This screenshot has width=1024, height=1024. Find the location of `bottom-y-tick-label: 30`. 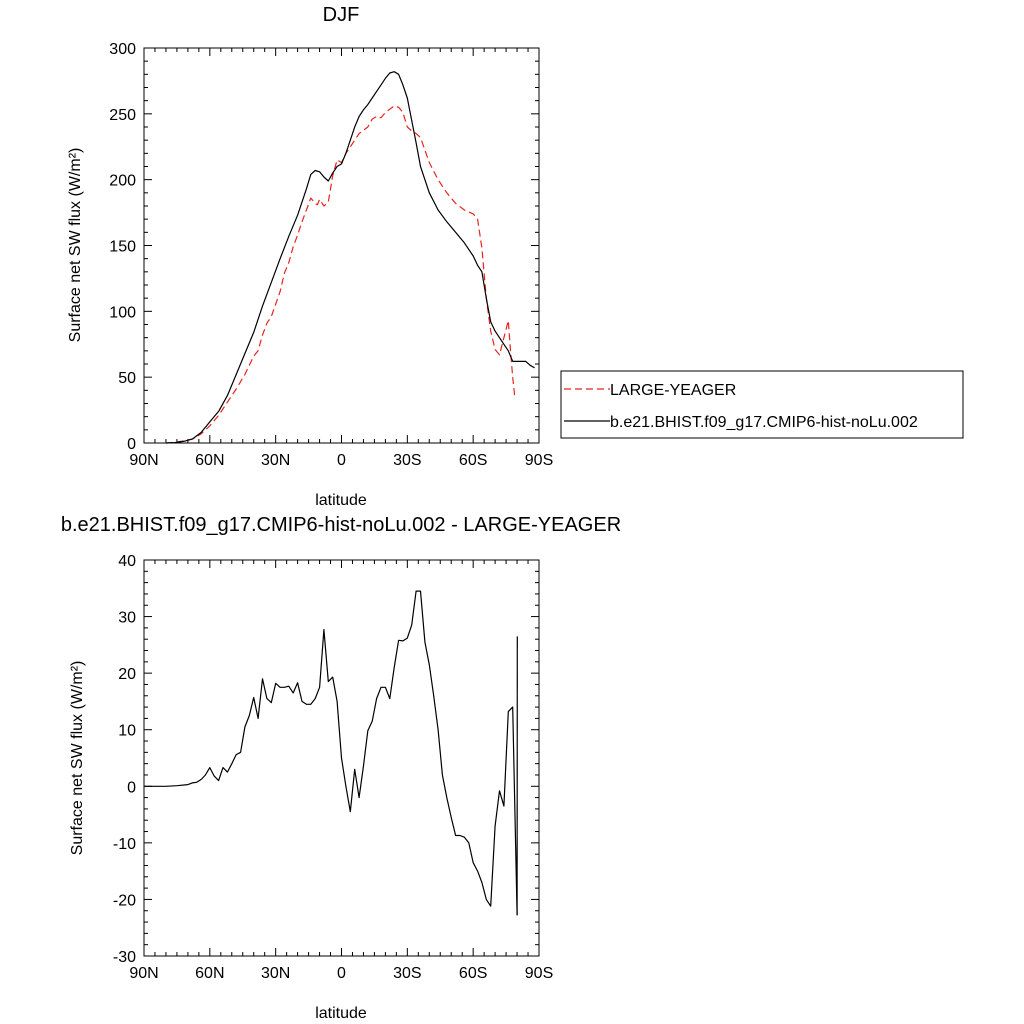

bottom-y-tick-label: 30 is located at coordinates (127, 618).